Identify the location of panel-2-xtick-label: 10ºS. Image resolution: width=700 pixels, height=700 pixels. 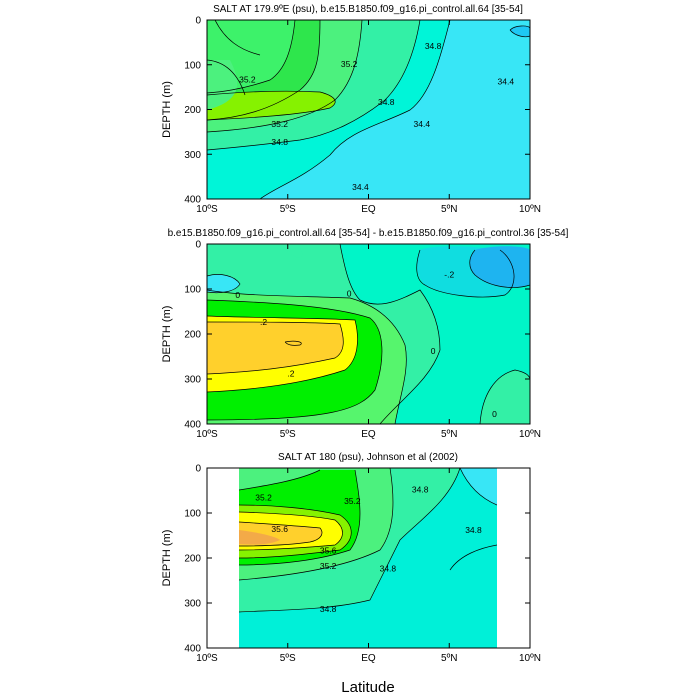
(207, 434).